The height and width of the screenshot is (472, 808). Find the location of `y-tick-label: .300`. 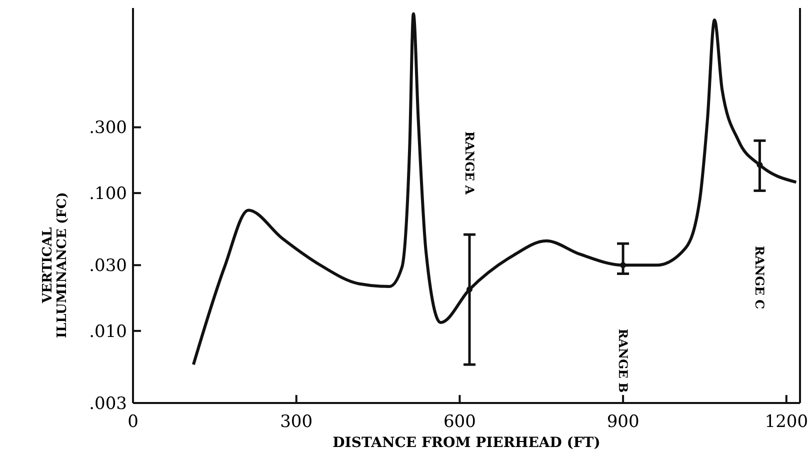

y-tick-label: .300 is located at coordinates (108, 128).